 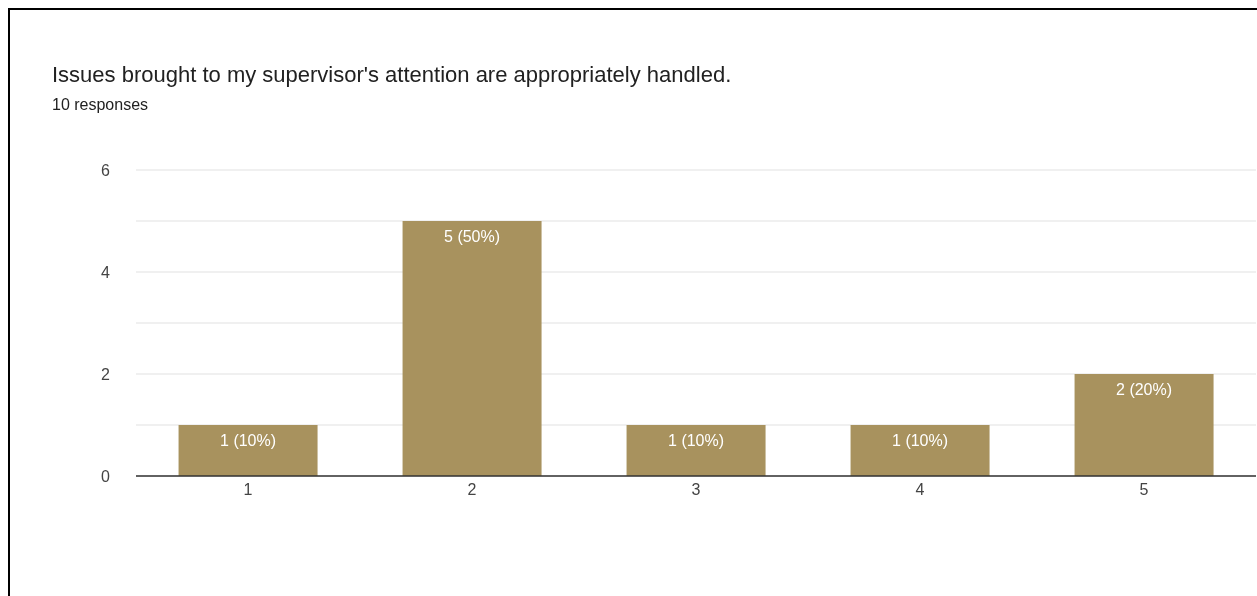 What do you see at coordinates (472, 237) in the screenshot?
I see `data-label: 5 (50%)` at bounding box center [472, 237].